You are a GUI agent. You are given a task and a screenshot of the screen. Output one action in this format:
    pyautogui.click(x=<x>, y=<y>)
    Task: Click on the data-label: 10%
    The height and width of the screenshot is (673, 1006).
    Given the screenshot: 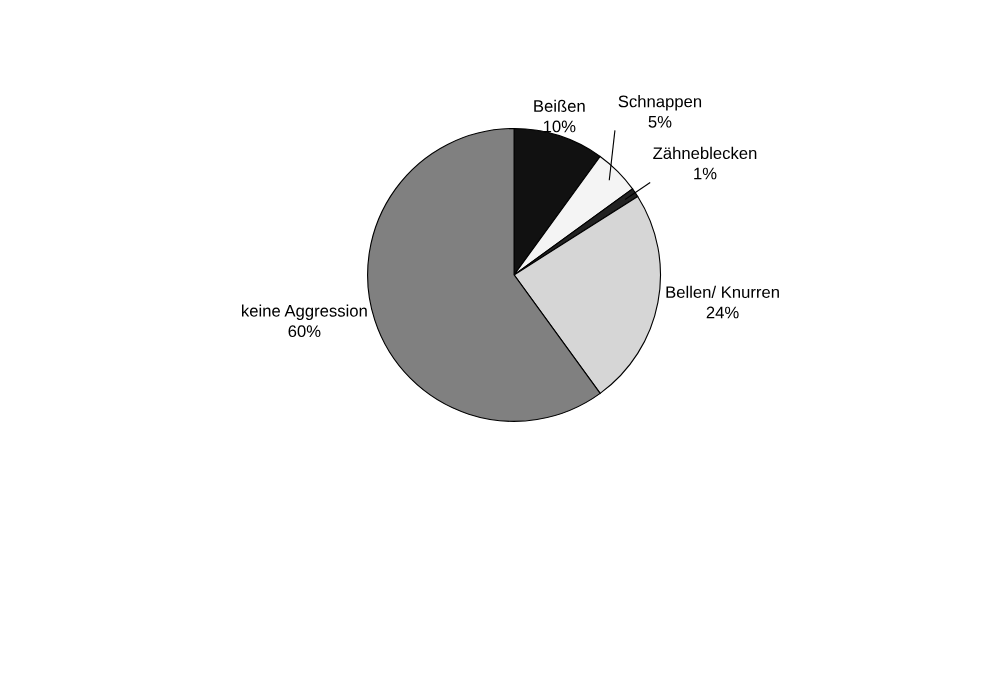 What is the action you would take?
    pyautogui.click(x=559, y=126)
    